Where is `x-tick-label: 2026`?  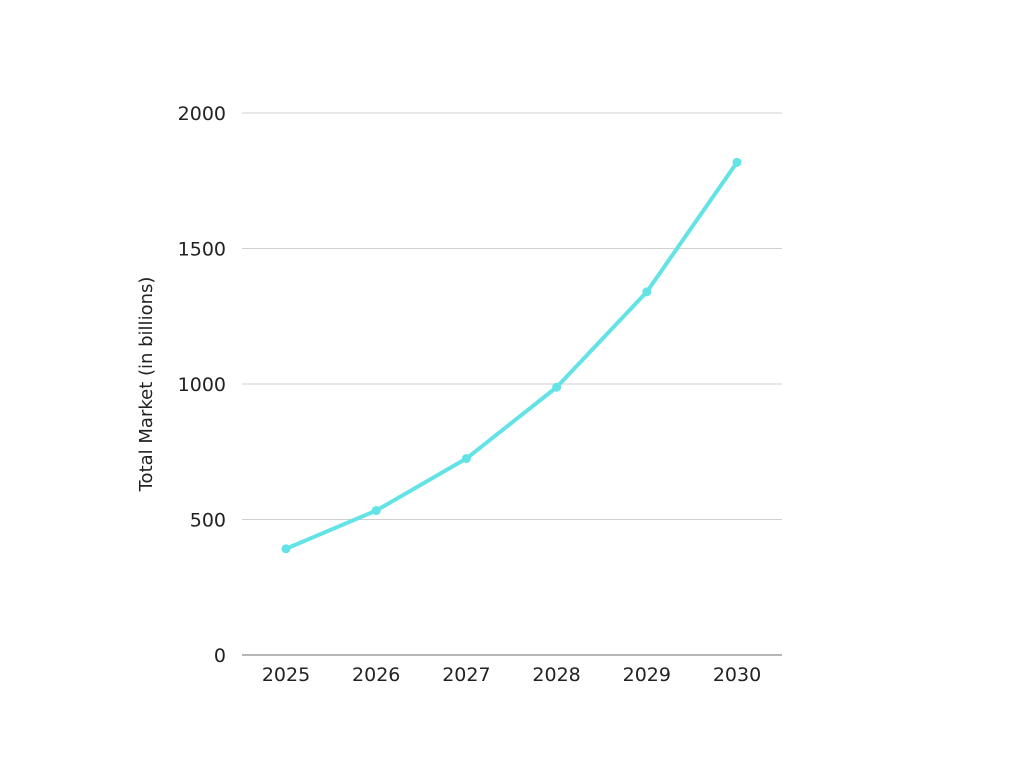 x-tick-label: 2026 is located at coordinates (376, 675).